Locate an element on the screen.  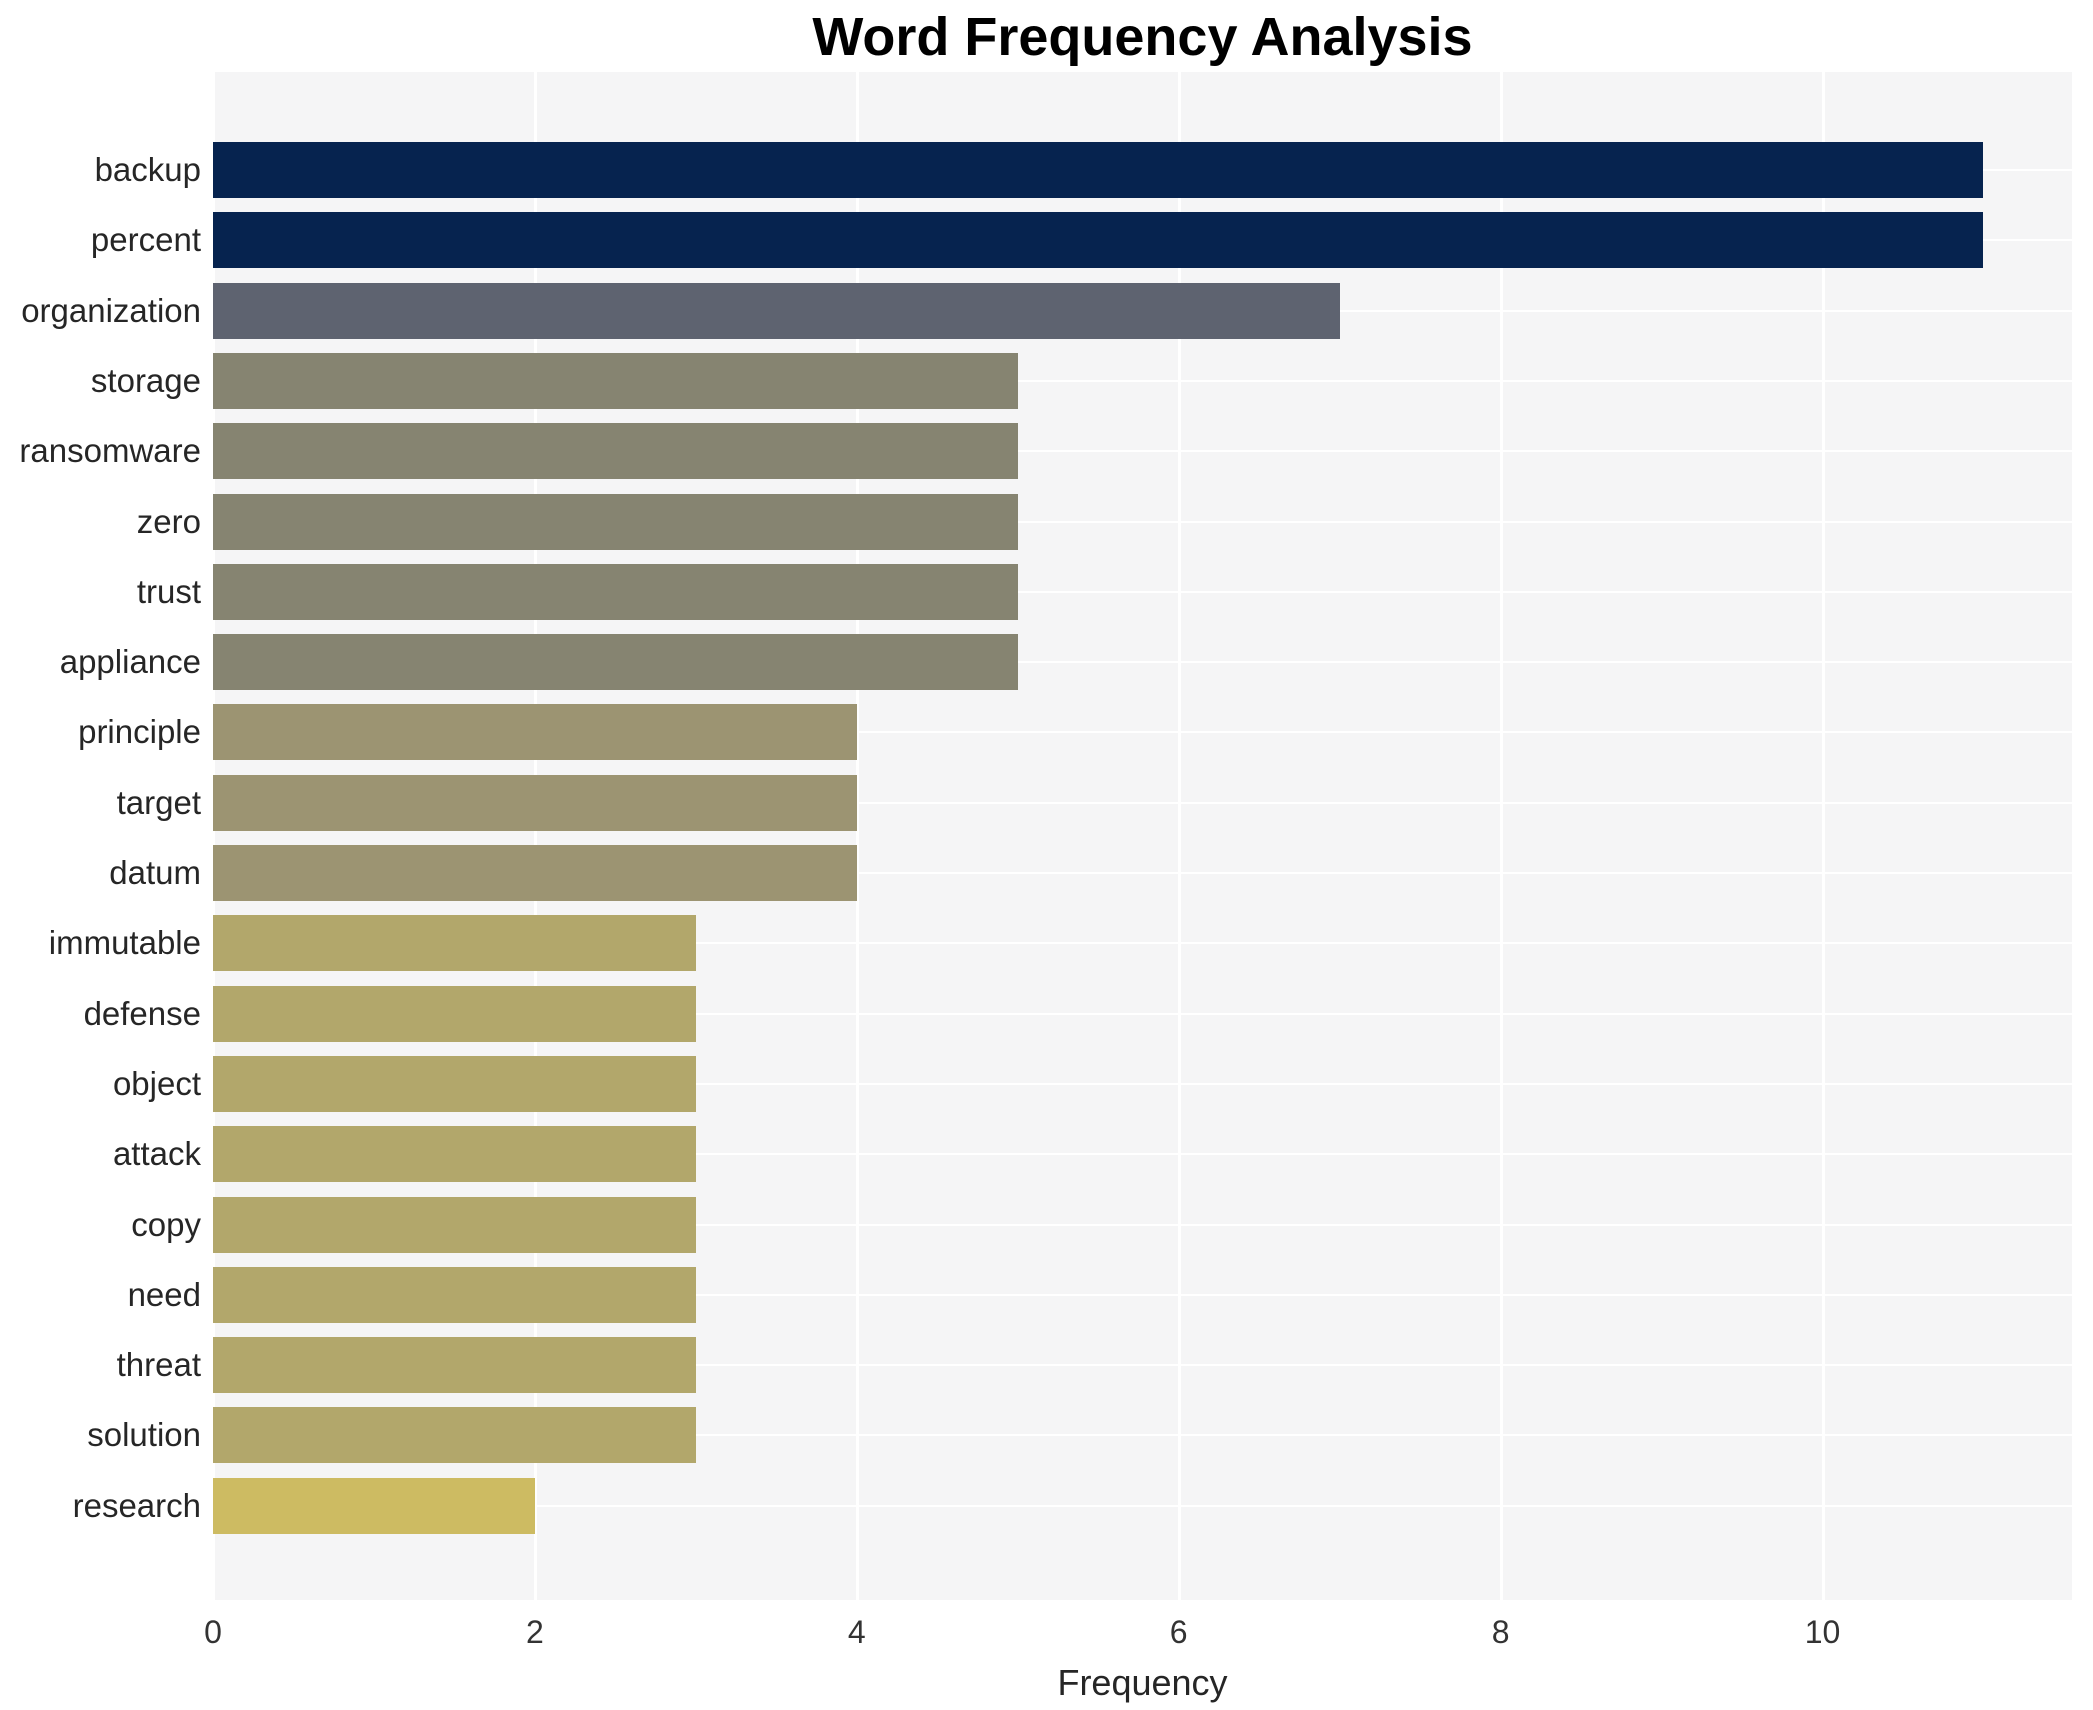
bar-solution is located at coordinates (454, 1435).